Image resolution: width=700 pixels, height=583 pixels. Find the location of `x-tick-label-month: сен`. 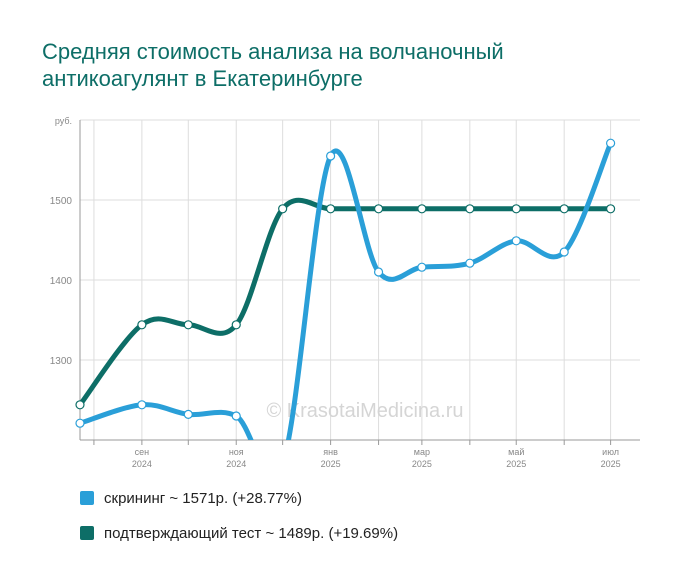

x-tick-label-month: сен is located at coordinates (142, 452).